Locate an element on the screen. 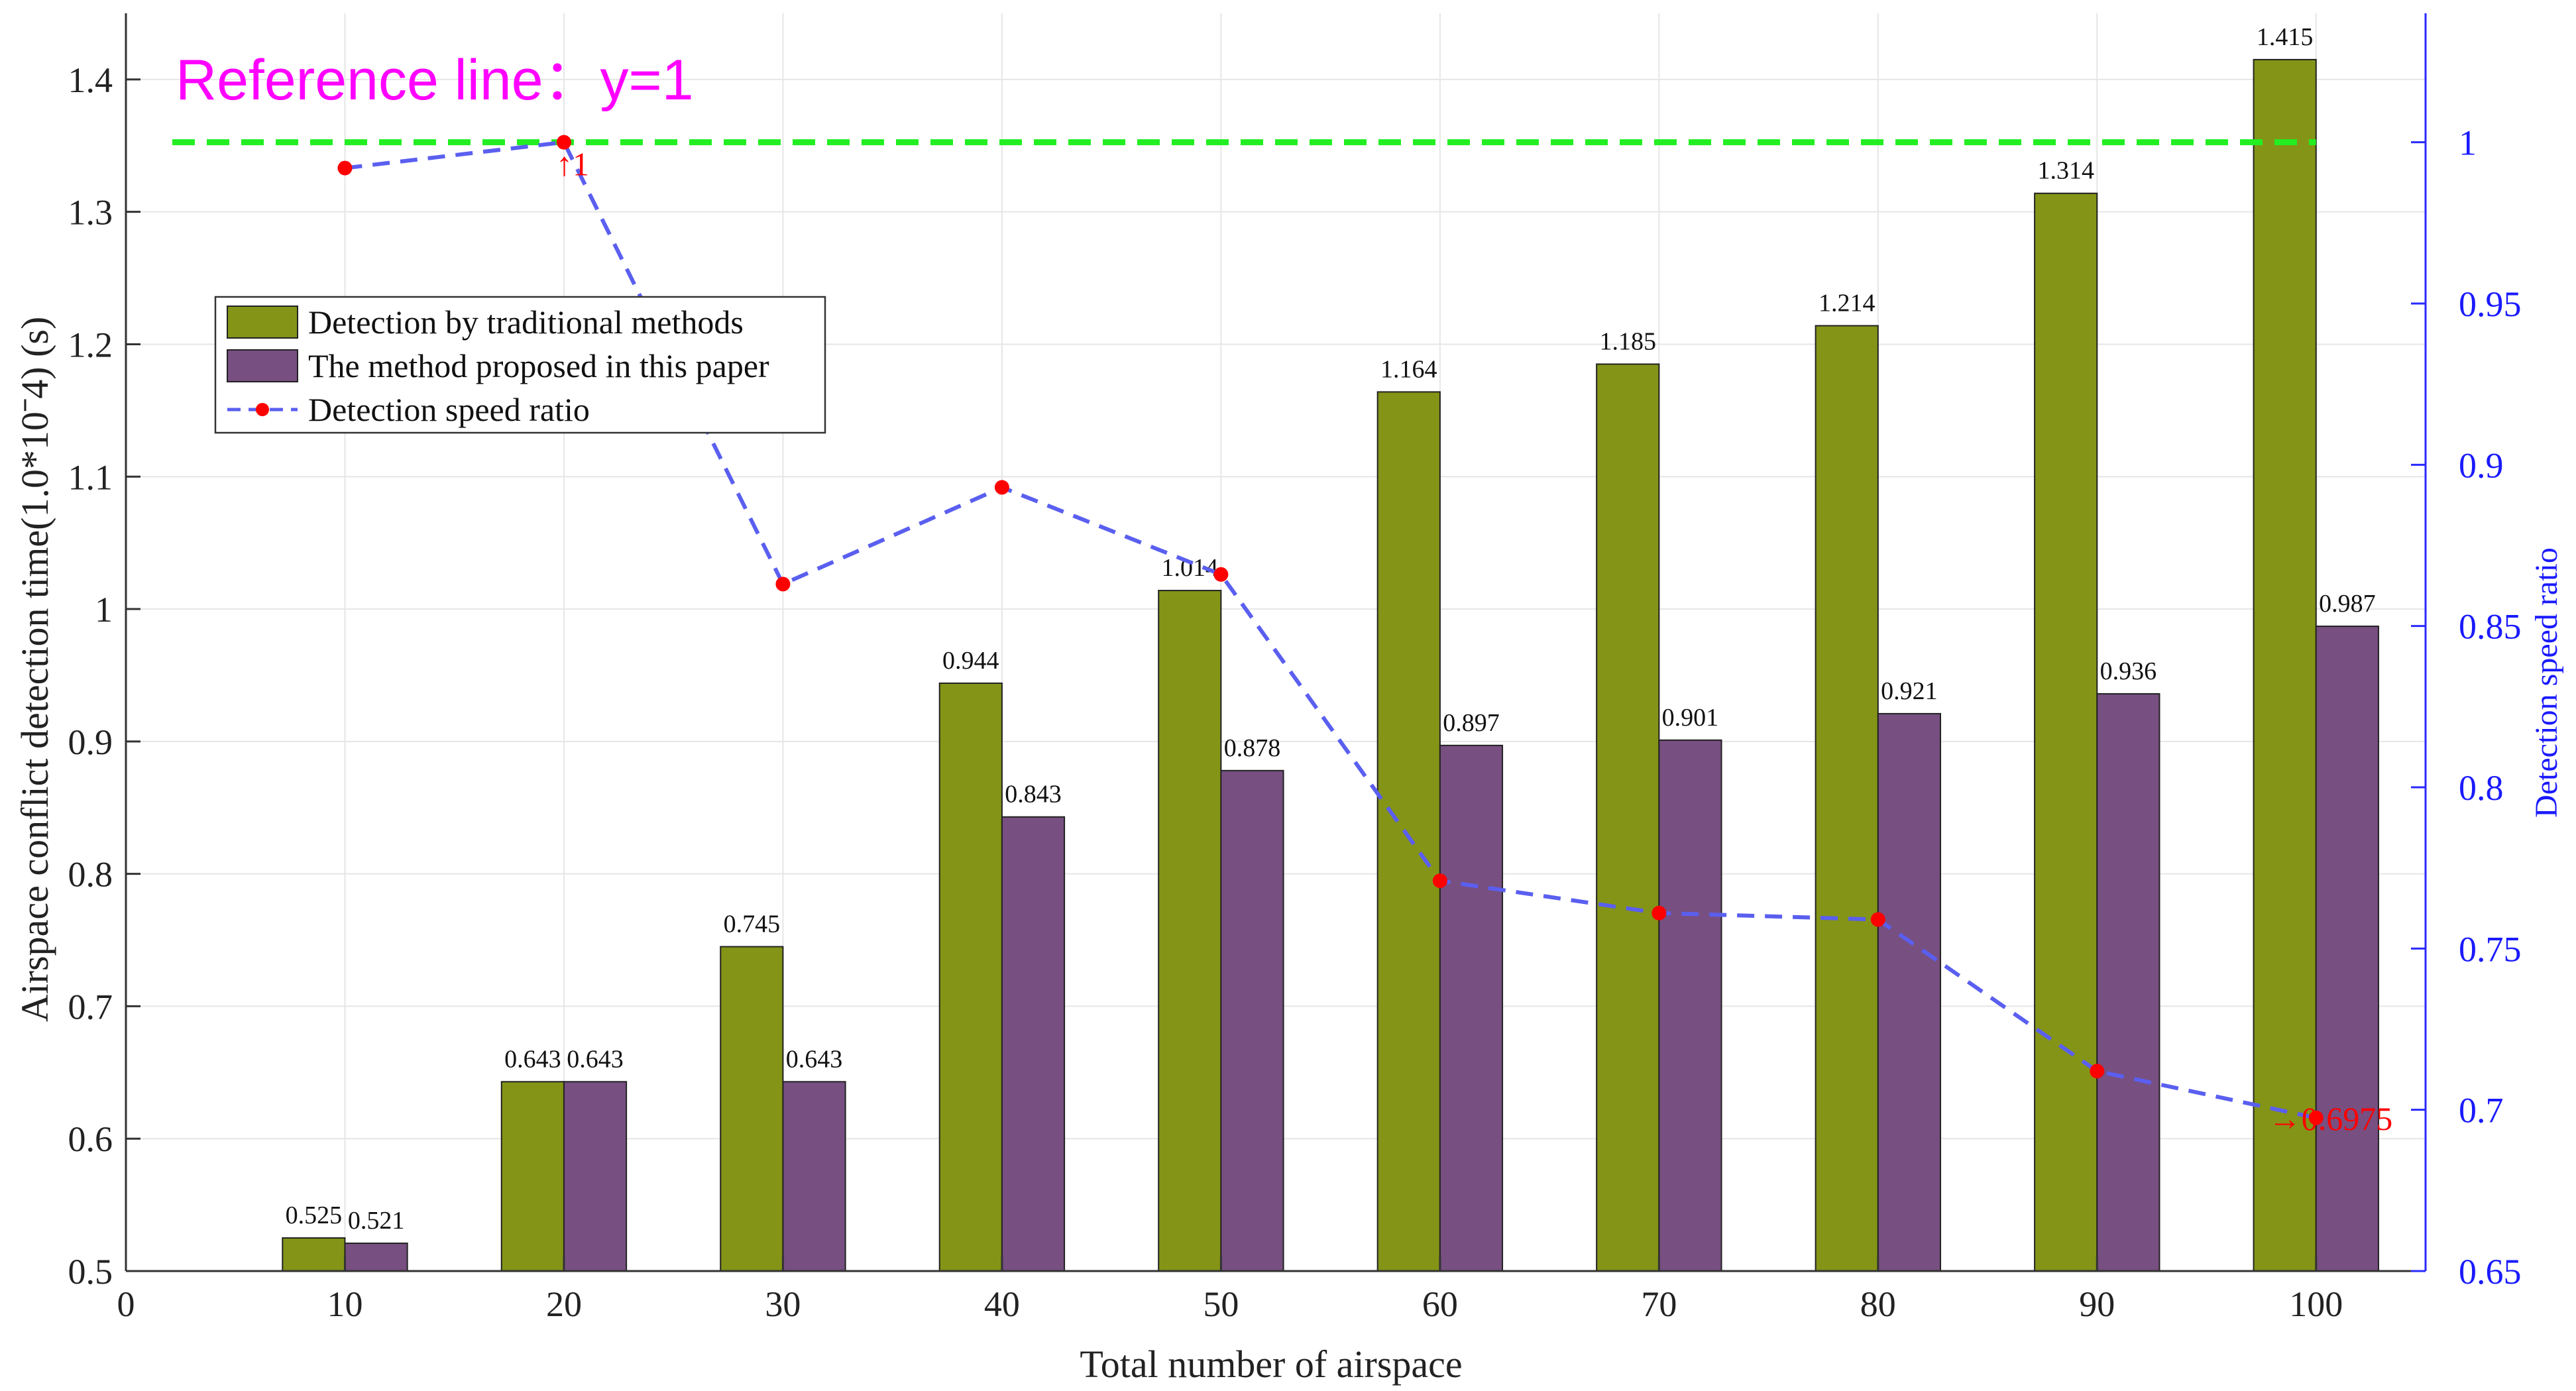 Image resolution: width=2576 pixels, height=1391 pixels. y2-tick-label: 0.8 is located at coordinates (2481, 788).